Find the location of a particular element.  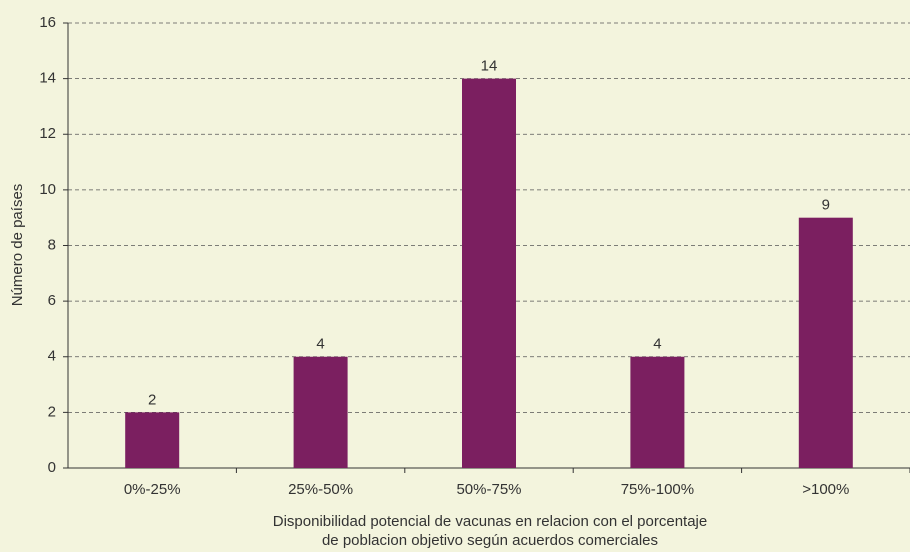

y-tick-label: 2 is located at coordinates (52, 411).